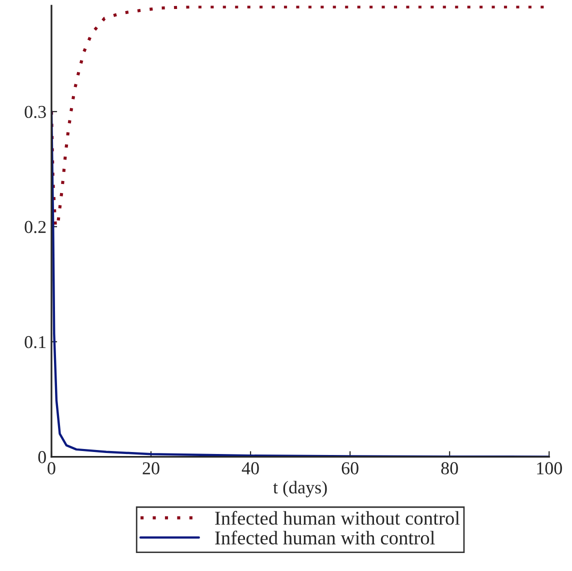 This screenshot has height=571, width=572. What do you see at coordinates (52, 468) in the screenshot?
I see `x-tick-label: 0` at bounding box center [52, 468].